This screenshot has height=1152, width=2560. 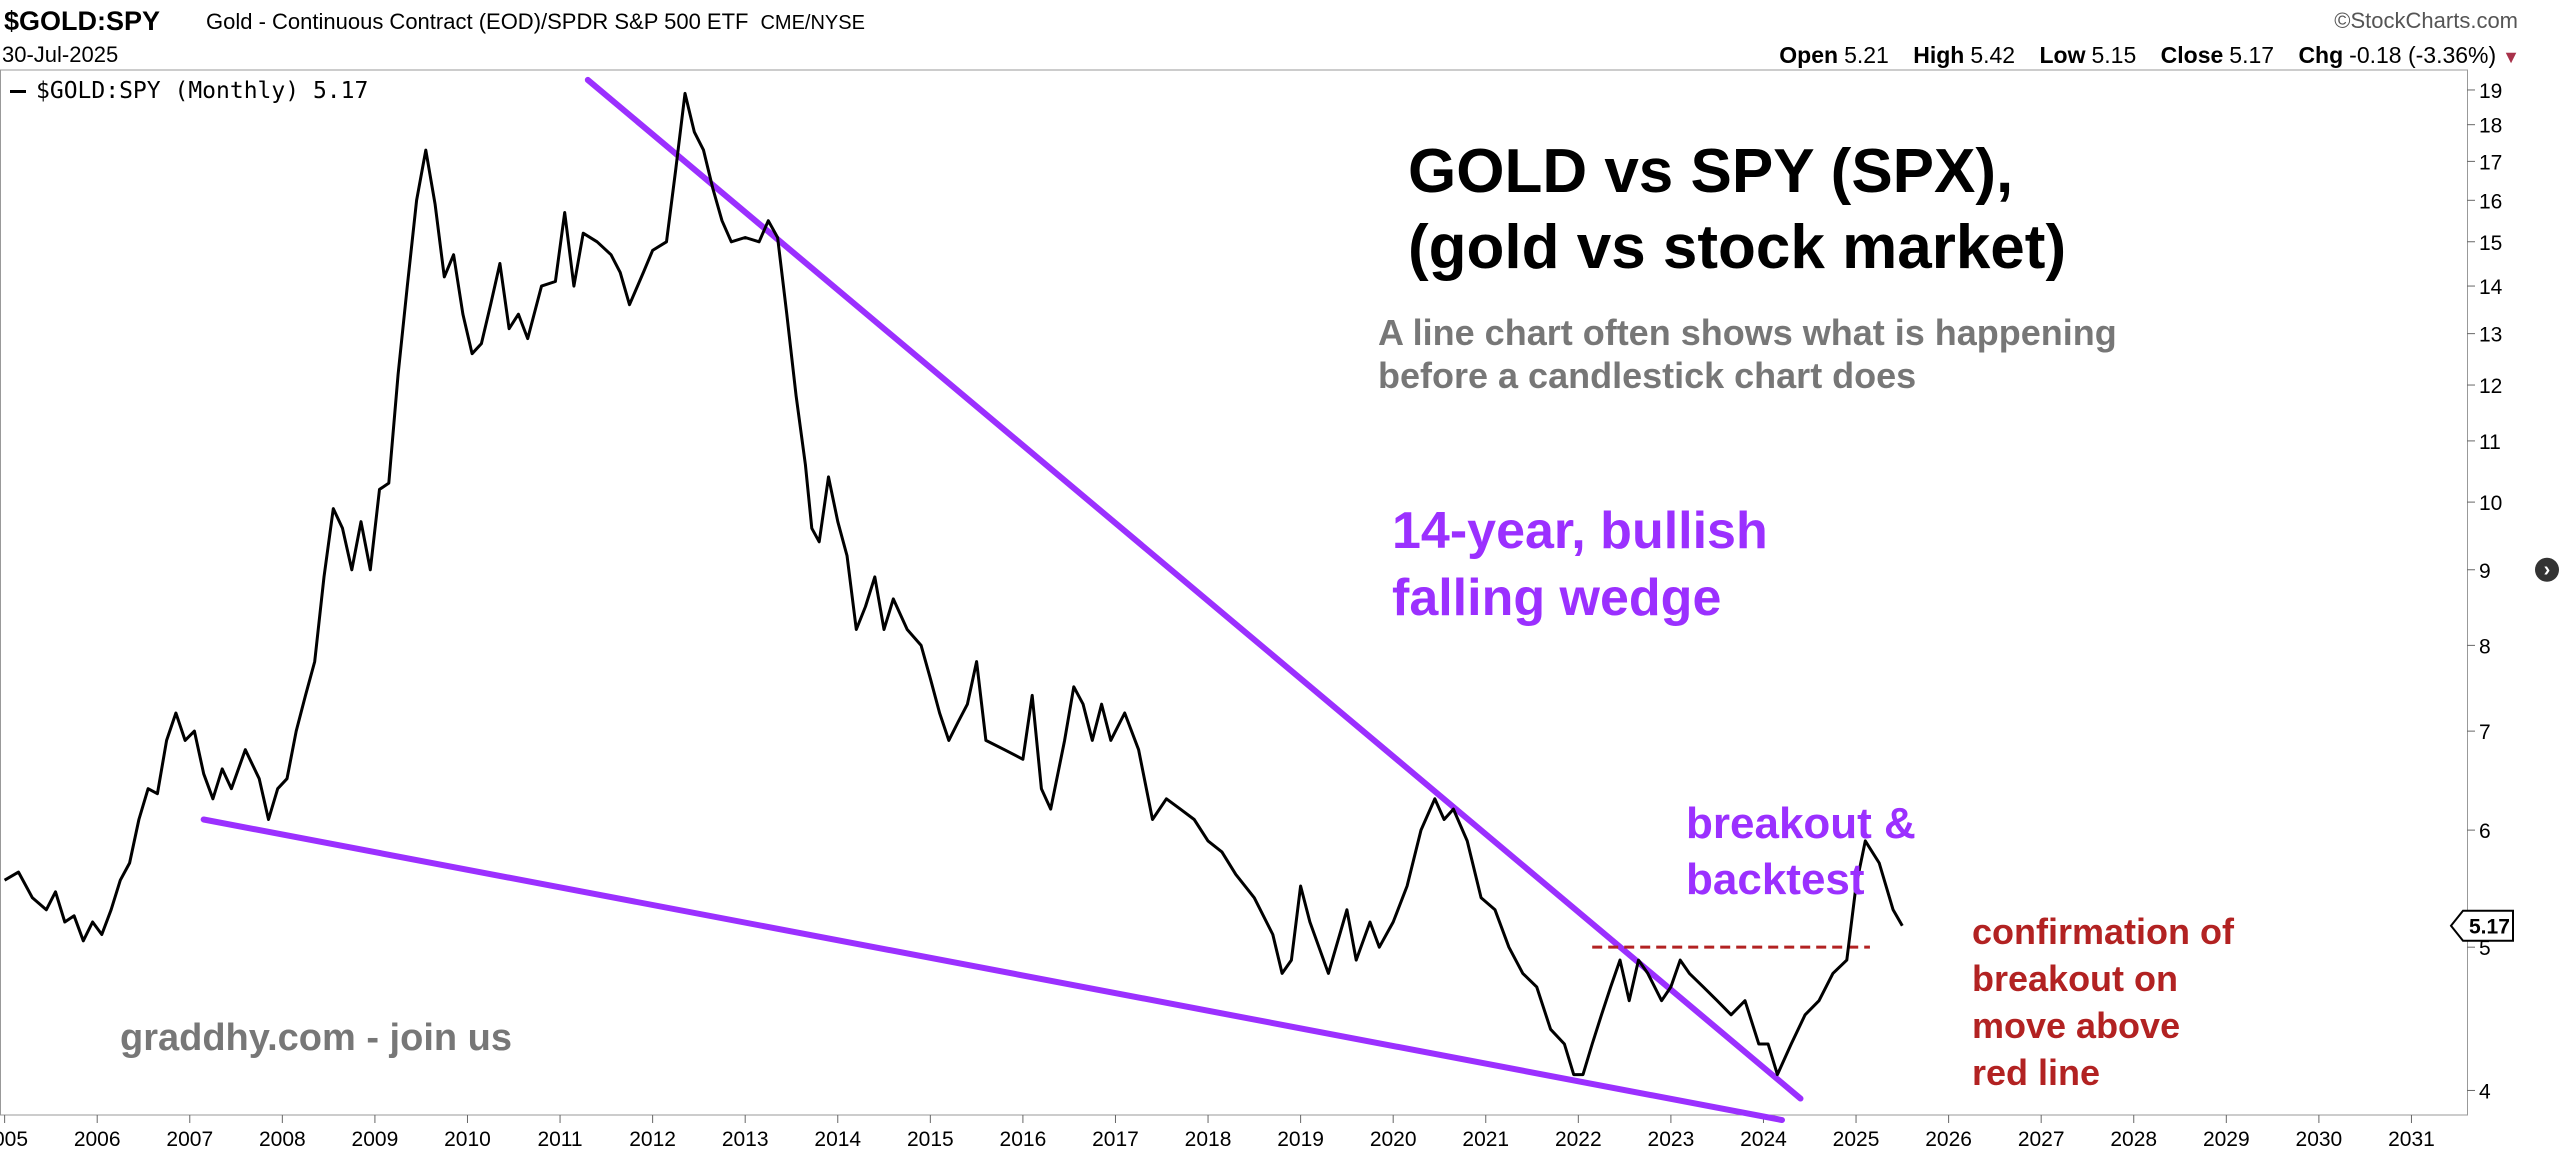 I want to click on y-tick-label: 13, so click(x=2490, y=335).